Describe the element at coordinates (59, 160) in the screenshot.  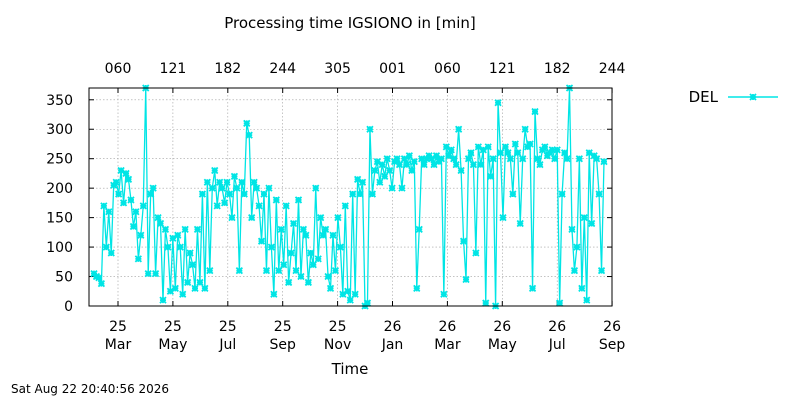
I see `y-tick-label: 250` at that location.